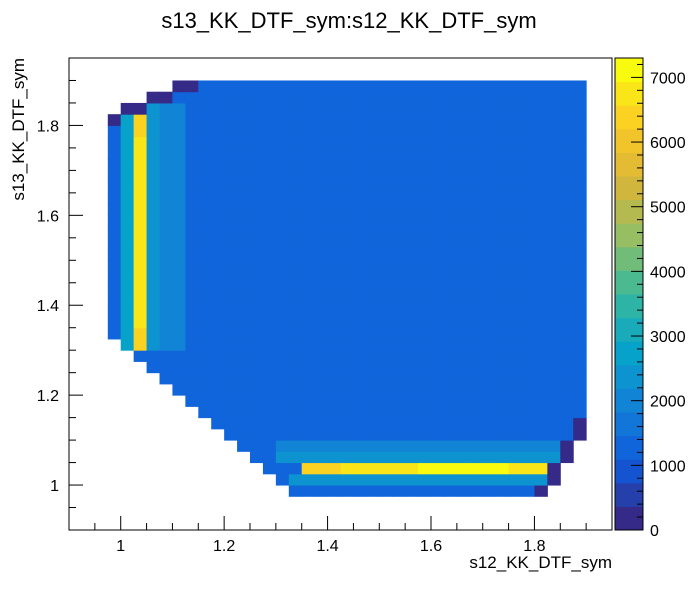 This screenshot has width=698, height=590. Describe the element at coordinates (48, 126) in the screenshot. I see `y-tick-label: 1.8` at that location.